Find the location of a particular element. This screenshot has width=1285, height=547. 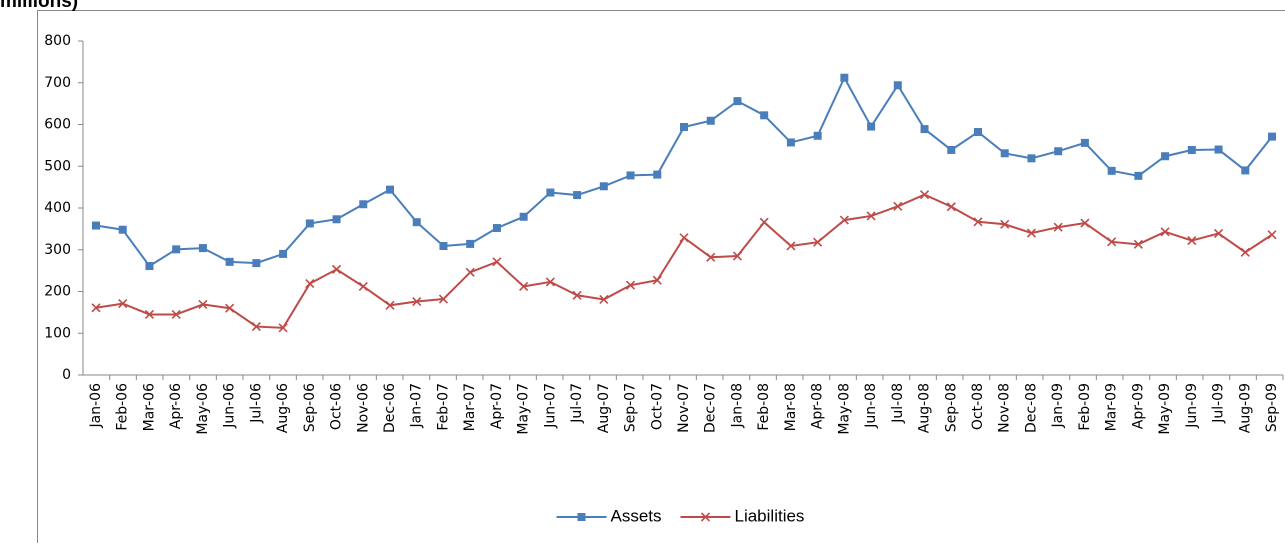

x-tick-label: May-06 is located at coordinates (203, 409).